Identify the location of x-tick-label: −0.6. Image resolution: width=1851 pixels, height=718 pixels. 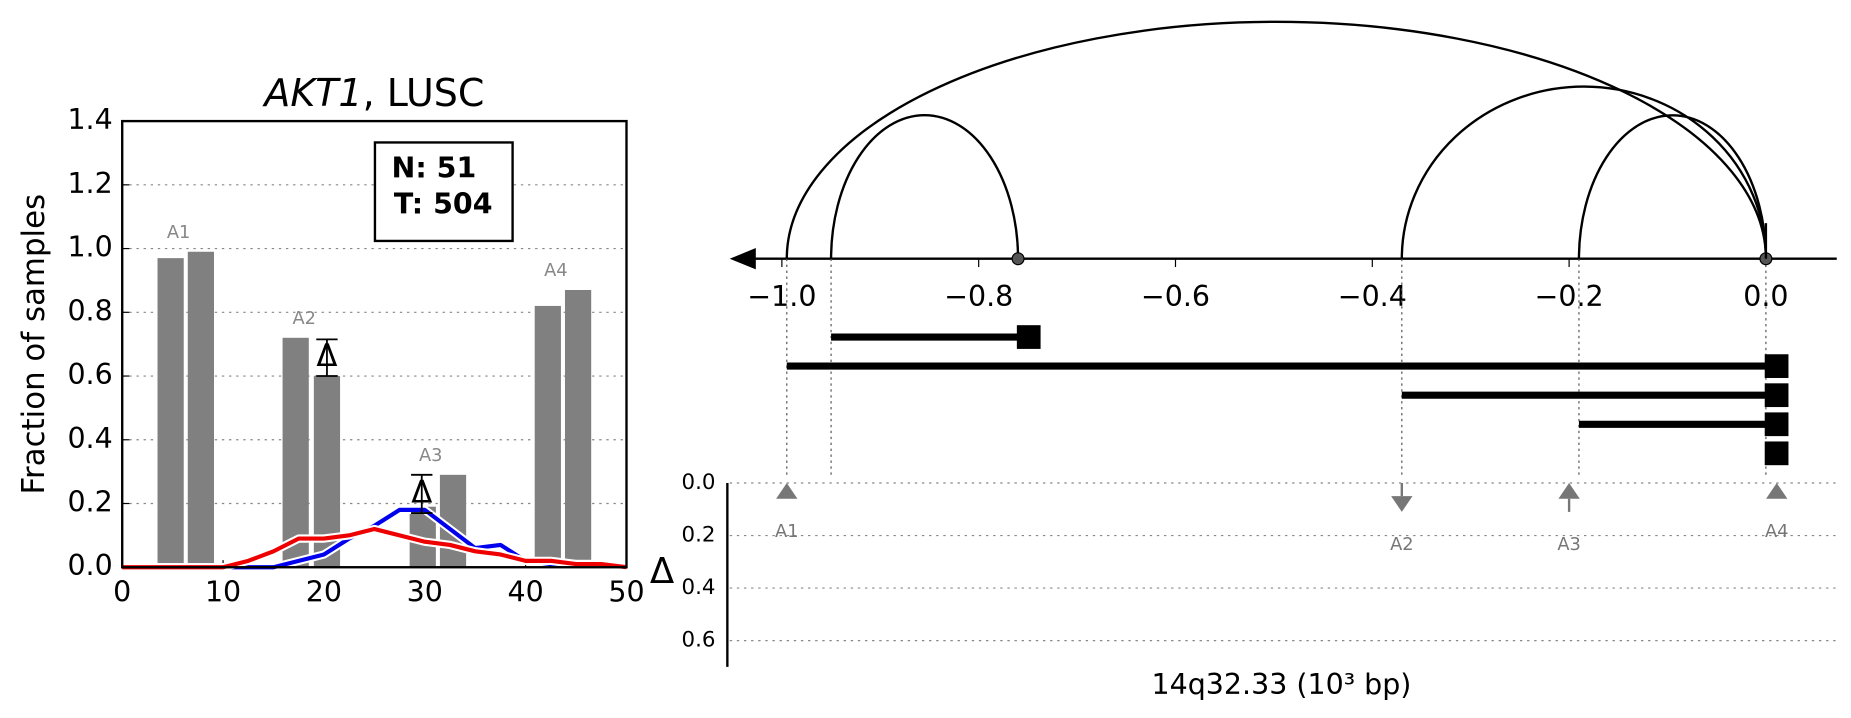
(1175, 296).